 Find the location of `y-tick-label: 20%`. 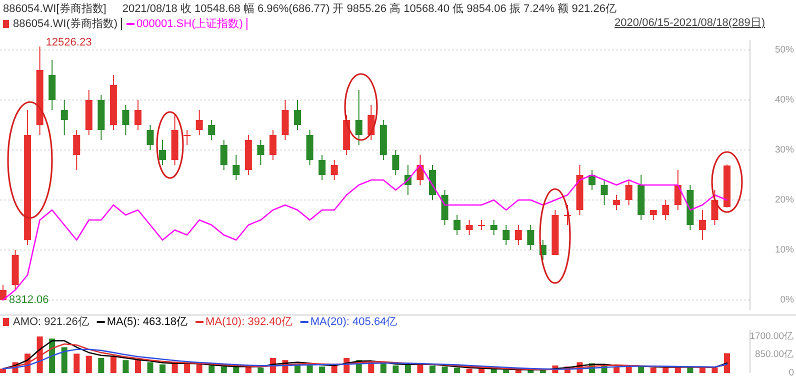

y-tick-label: 20% is located at coordinates (784, 200).